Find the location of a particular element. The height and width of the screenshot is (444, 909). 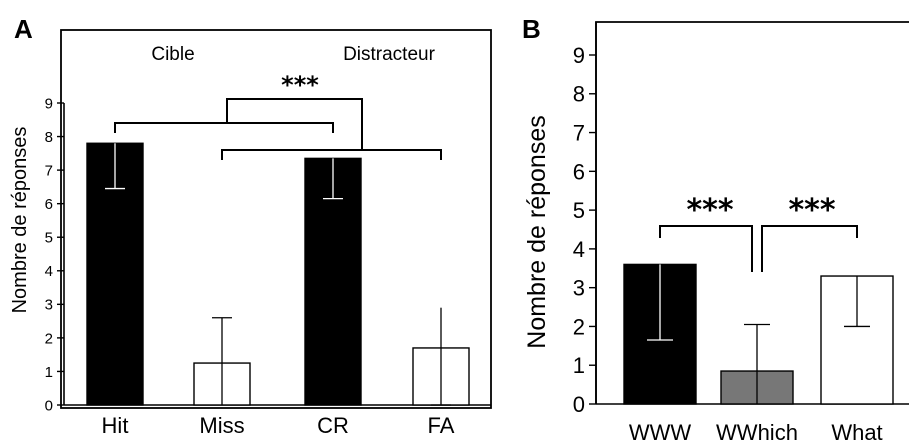

bracket-wwhich-what is located at coordinates (809, 248).